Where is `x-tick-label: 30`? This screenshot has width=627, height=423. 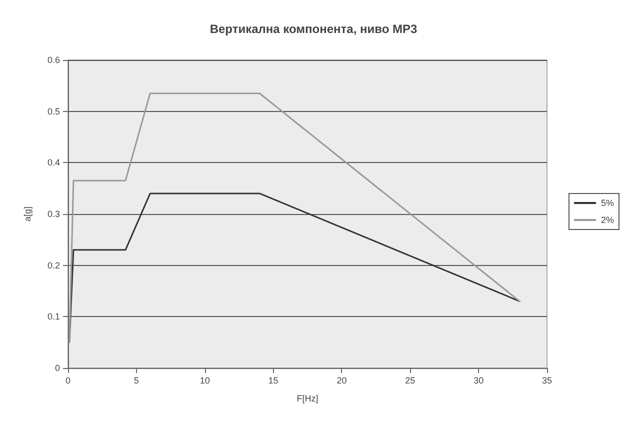 x-tick-label: 30 is located at coordinates (479, 381).